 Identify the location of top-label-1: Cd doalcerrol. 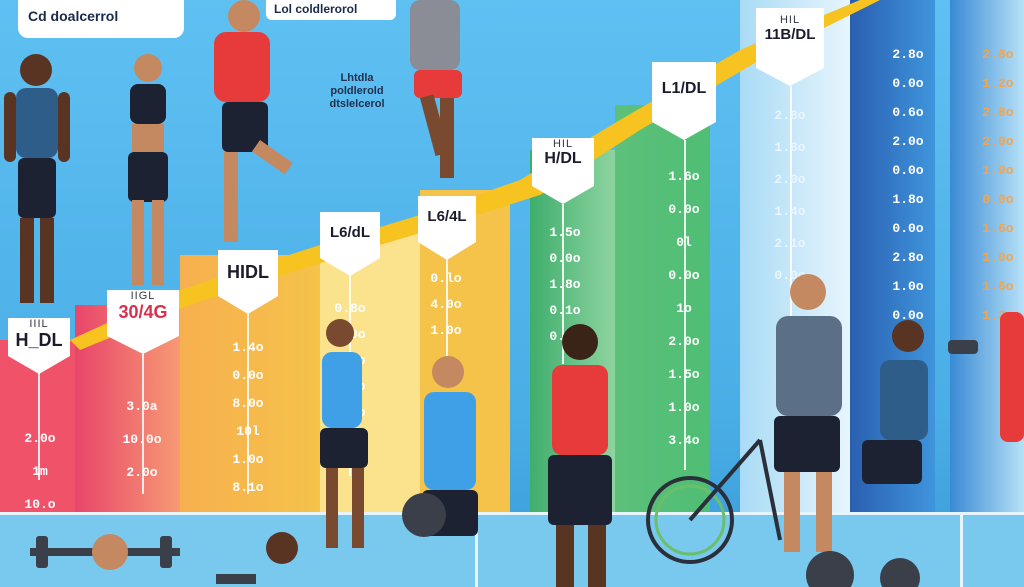
(101, 19).